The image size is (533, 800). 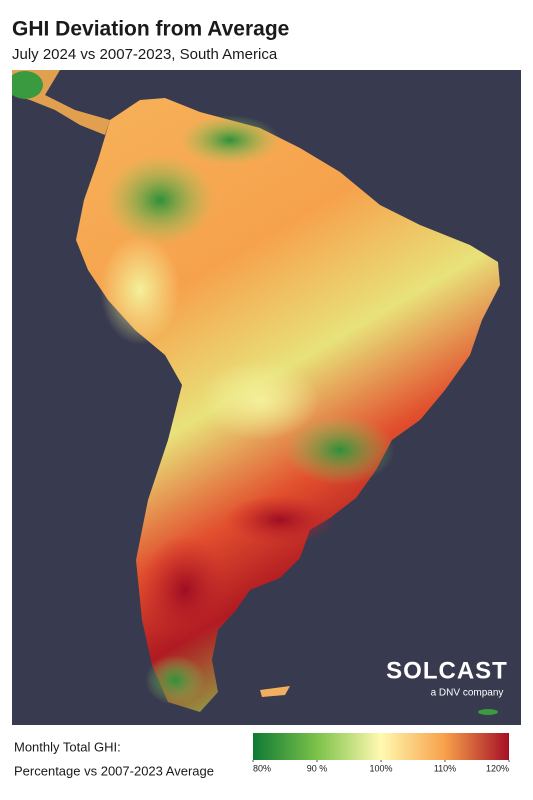 What do you see at coordinates (445, 768) in the screenshot?
I see `tick-label: 110%` at bounding box center [445, 768].